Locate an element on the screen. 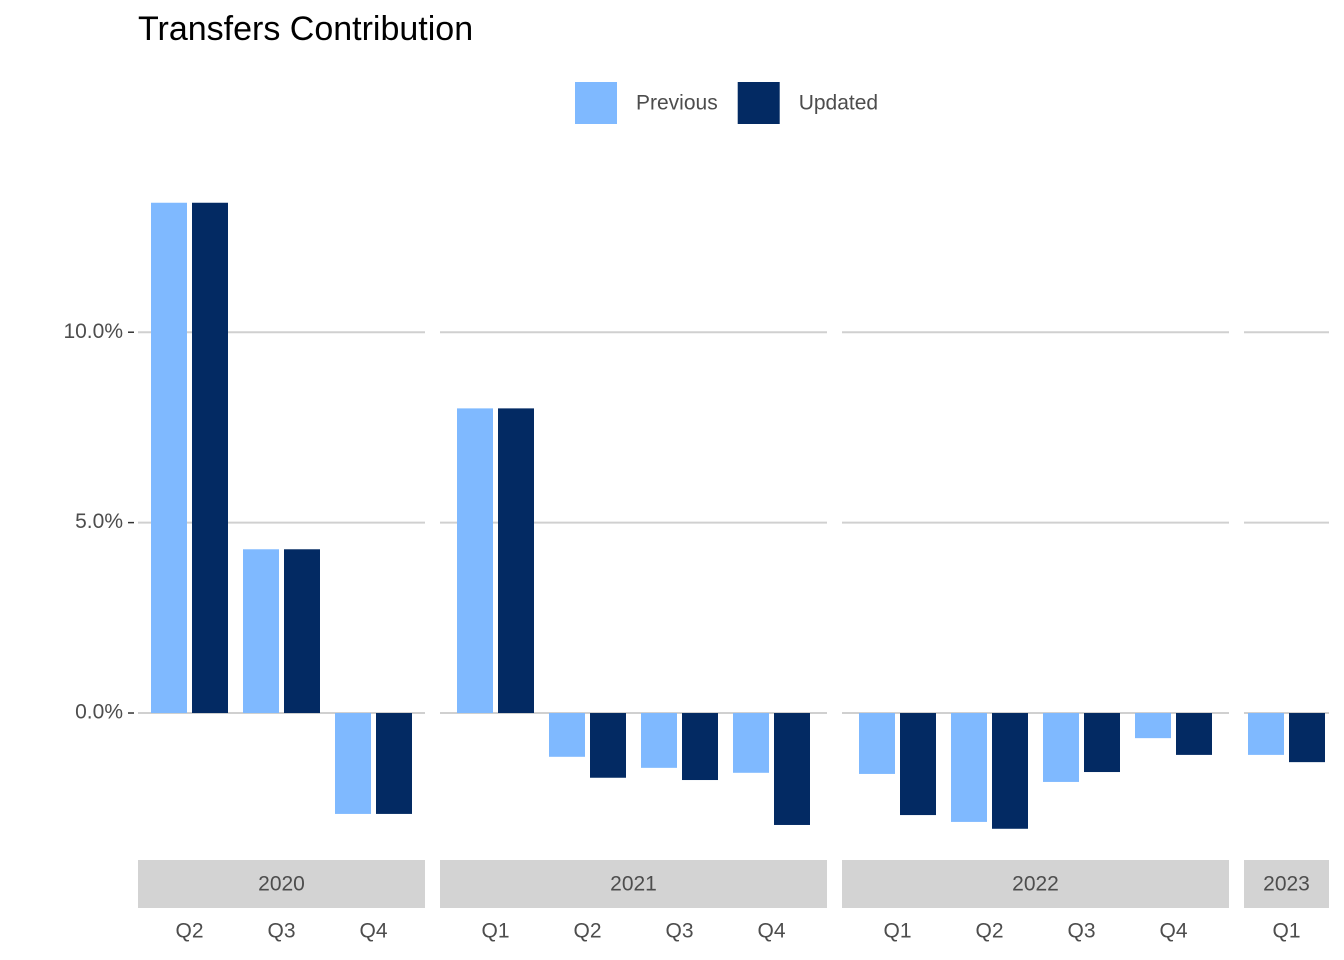  facet-label: 2023 is located at coordinates (1286, 884).